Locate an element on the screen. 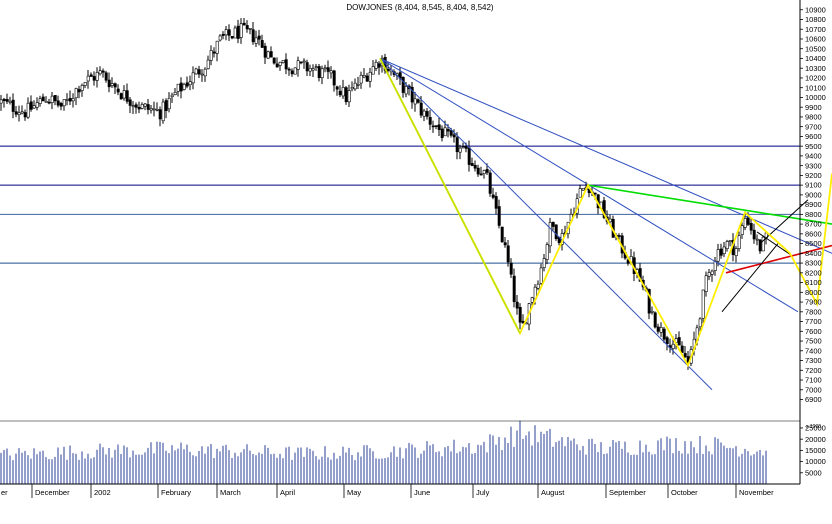 The height and width of the screenshot is (524, 832). price-tick-label: 9700 is located at coordinates (813, 126).